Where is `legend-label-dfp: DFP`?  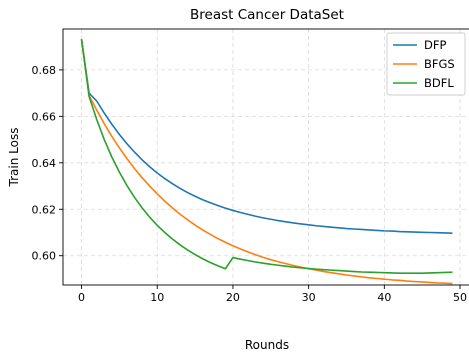
legend-label-dfp: DFP is located at coordinates (435, 45).